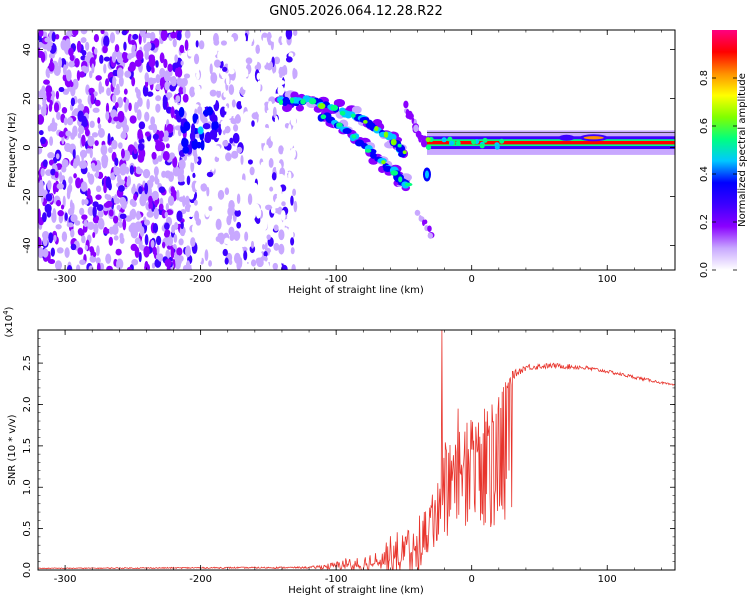 The image size is (750, 604). Describe the element at coordinates (27, 487) in the screenshot. I see `snr-ytick-label: 1.0` at that location.